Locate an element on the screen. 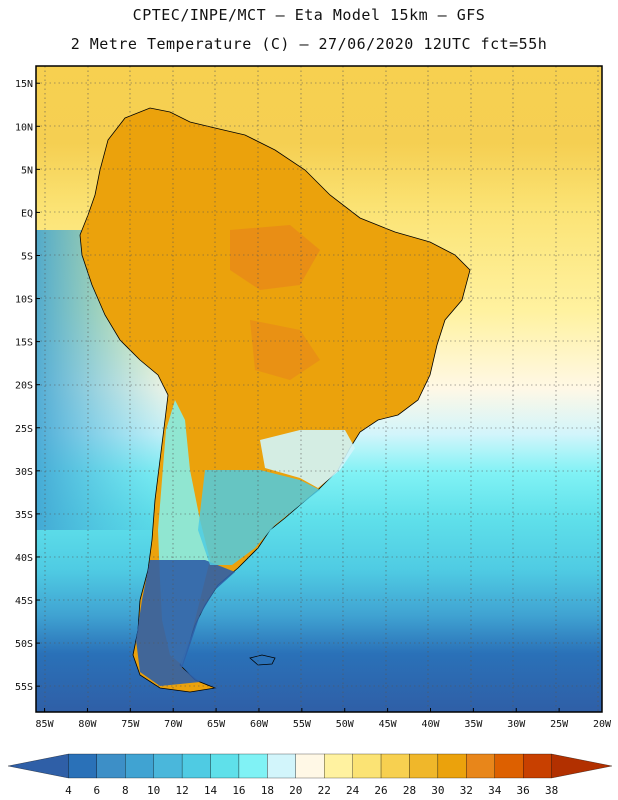 This screenshot has width=618, height=800. lat-tick-label: 5S is located at coordinates (27, 256).